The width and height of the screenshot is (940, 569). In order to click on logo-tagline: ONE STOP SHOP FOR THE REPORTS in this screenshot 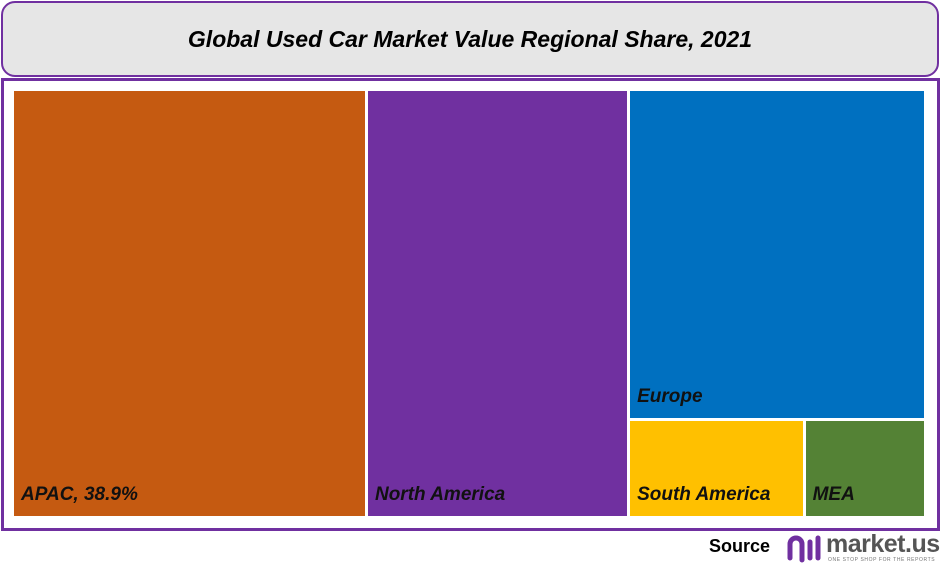, I will do `click(882, 560)`.